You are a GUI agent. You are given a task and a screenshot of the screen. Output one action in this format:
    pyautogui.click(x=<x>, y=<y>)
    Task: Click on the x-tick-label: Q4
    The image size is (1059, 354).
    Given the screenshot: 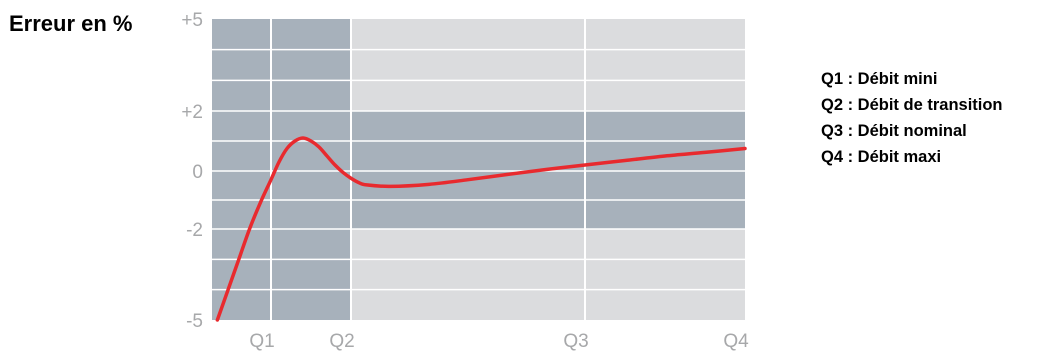 What is the action you would take?
    pyautogui.click(x=736, y=341)
    